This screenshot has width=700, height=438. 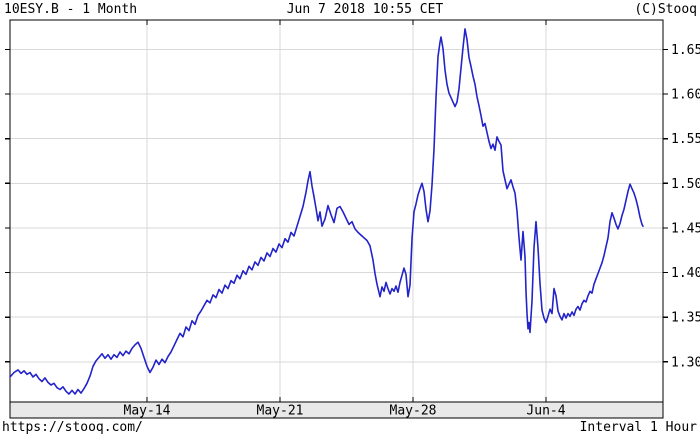 What do you see at coordinates (71, 9) in the screenshot?
I see `chart-title: 10ESY.B - 1 Month` at bounding box center [71, 9].